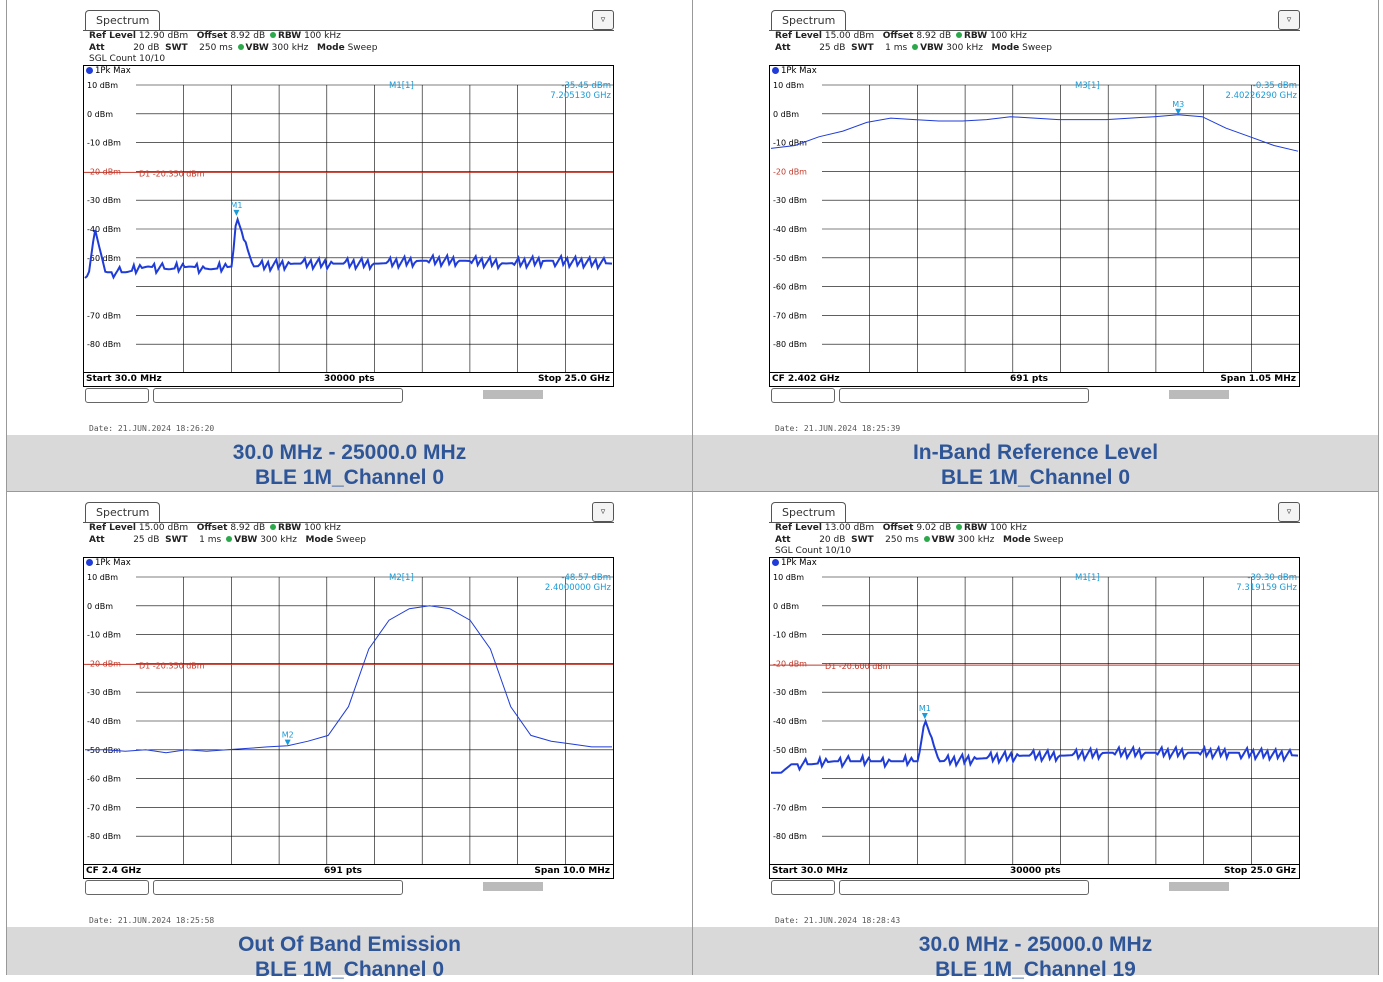  What do you see at coordinates (586, 86) in the screenshot?
I see `marker-value: -35.45 dBm` at bounding box center [586, 86].